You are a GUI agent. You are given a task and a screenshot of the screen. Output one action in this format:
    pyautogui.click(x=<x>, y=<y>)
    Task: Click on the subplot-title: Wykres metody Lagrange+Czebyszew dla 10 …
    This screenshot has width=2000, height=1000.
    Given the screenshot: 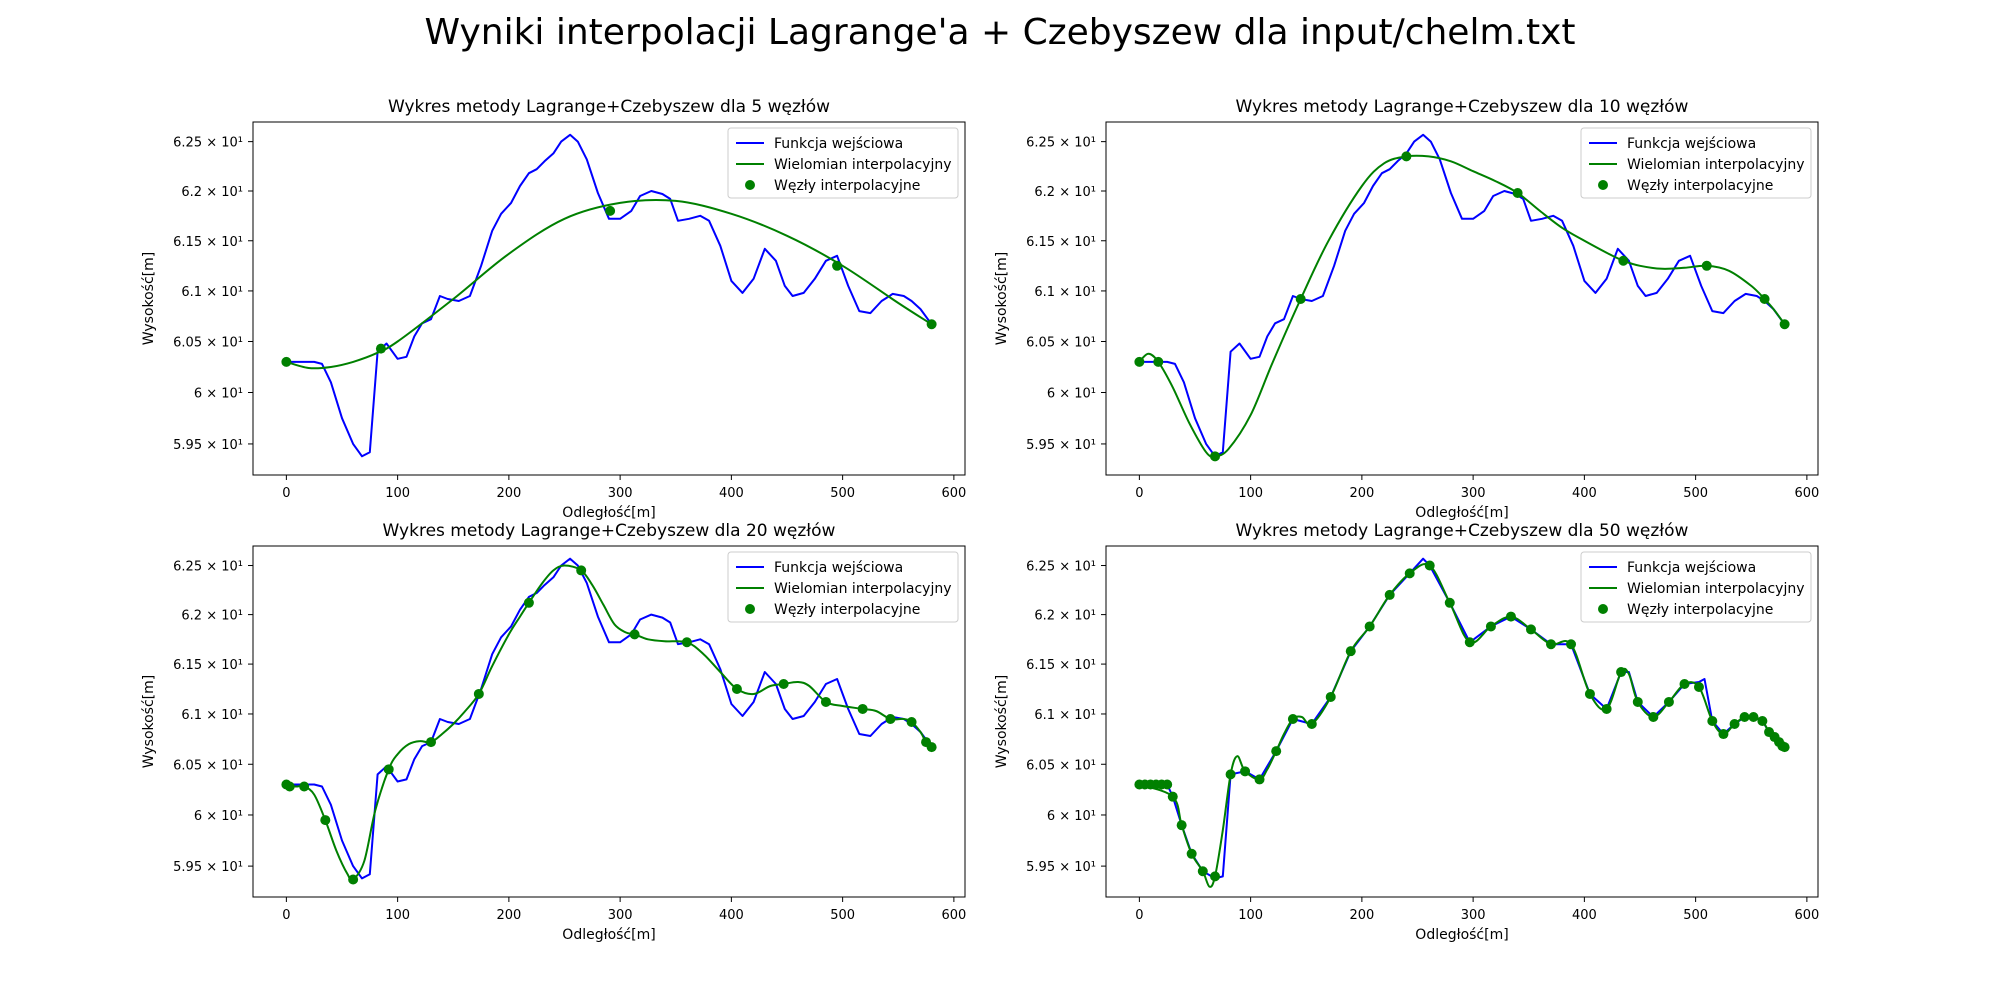 What is the action you would take?
    pyautogui.click(x=1462, y=107)
    